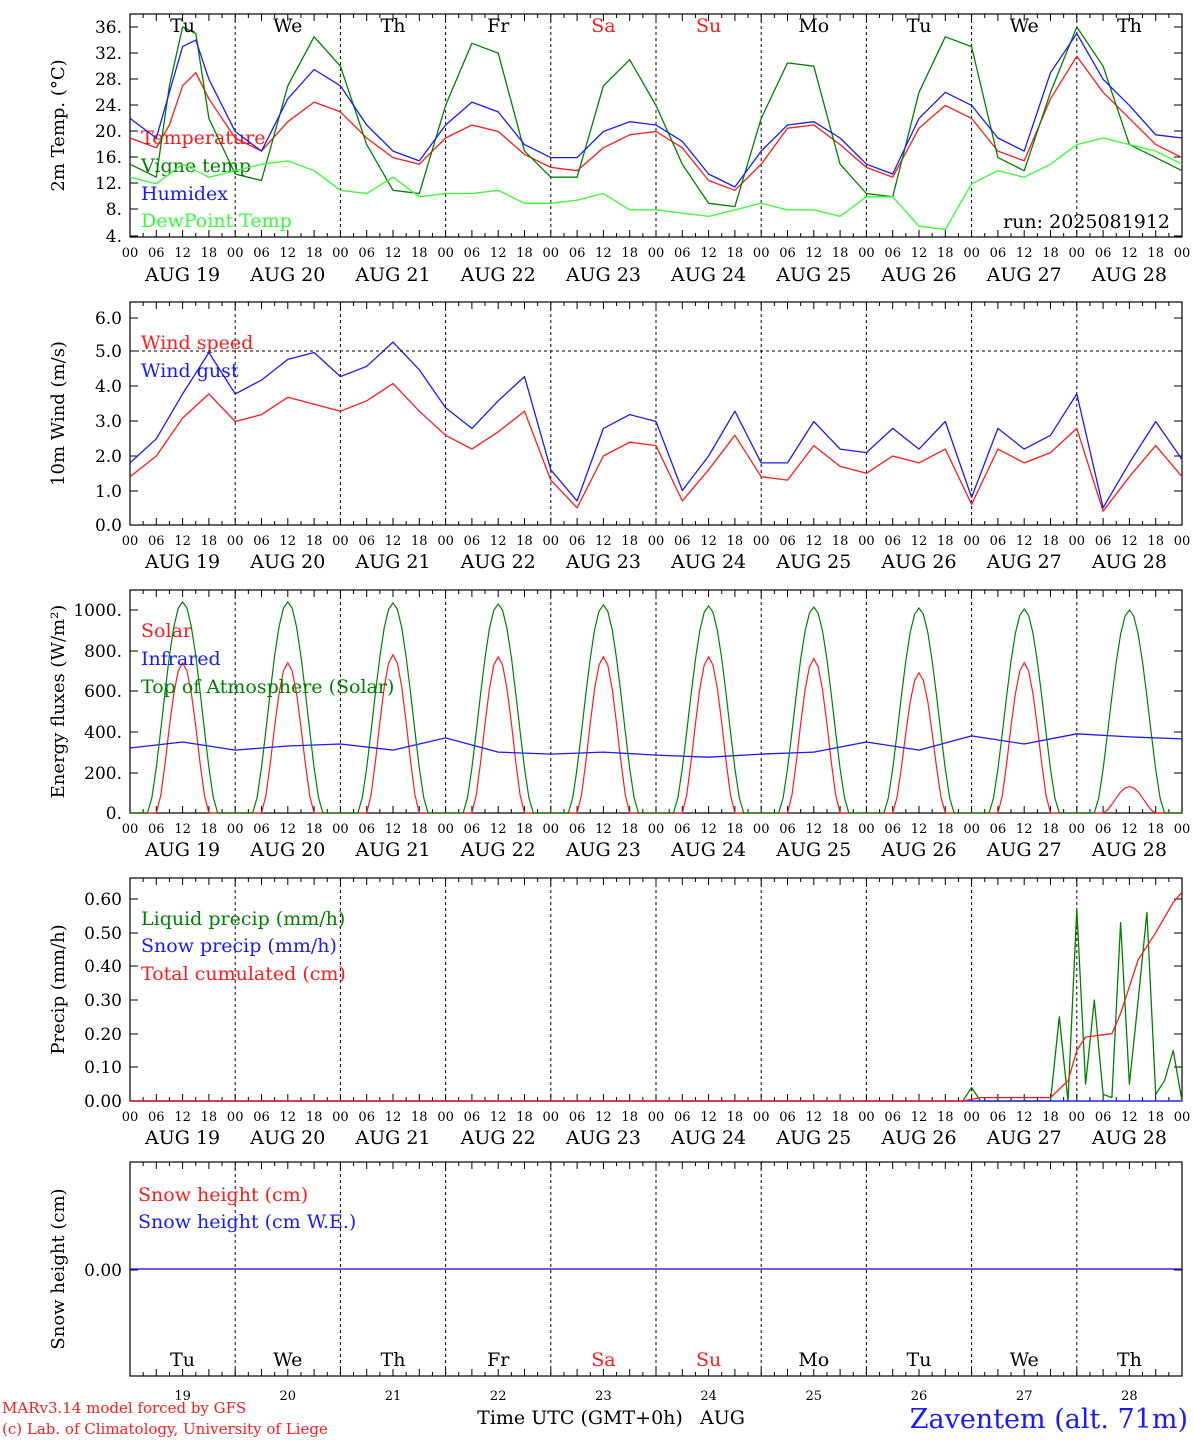  I want to click on y-axis-label: 2m Temp. (°C), so click(58, 125).